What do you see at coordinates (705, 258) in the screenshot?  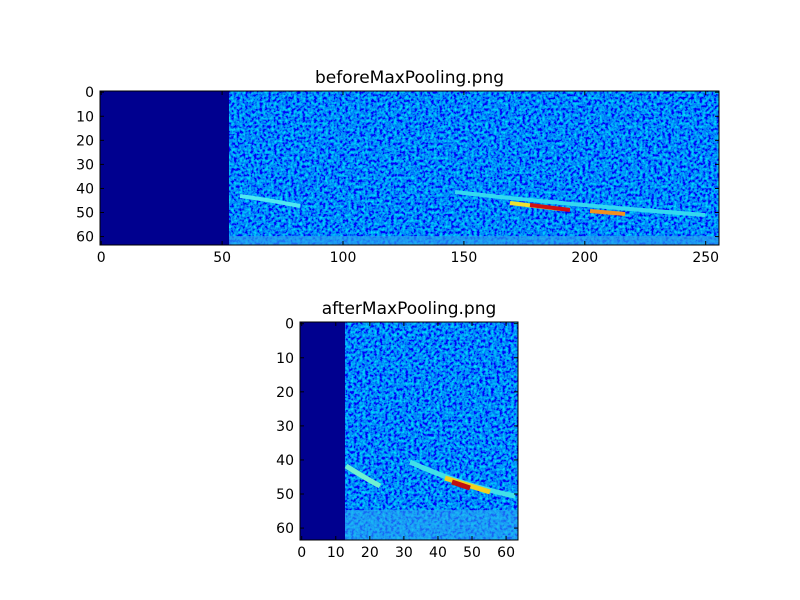 I see `x-tick-label: 250` at bounding box center [705, 258].